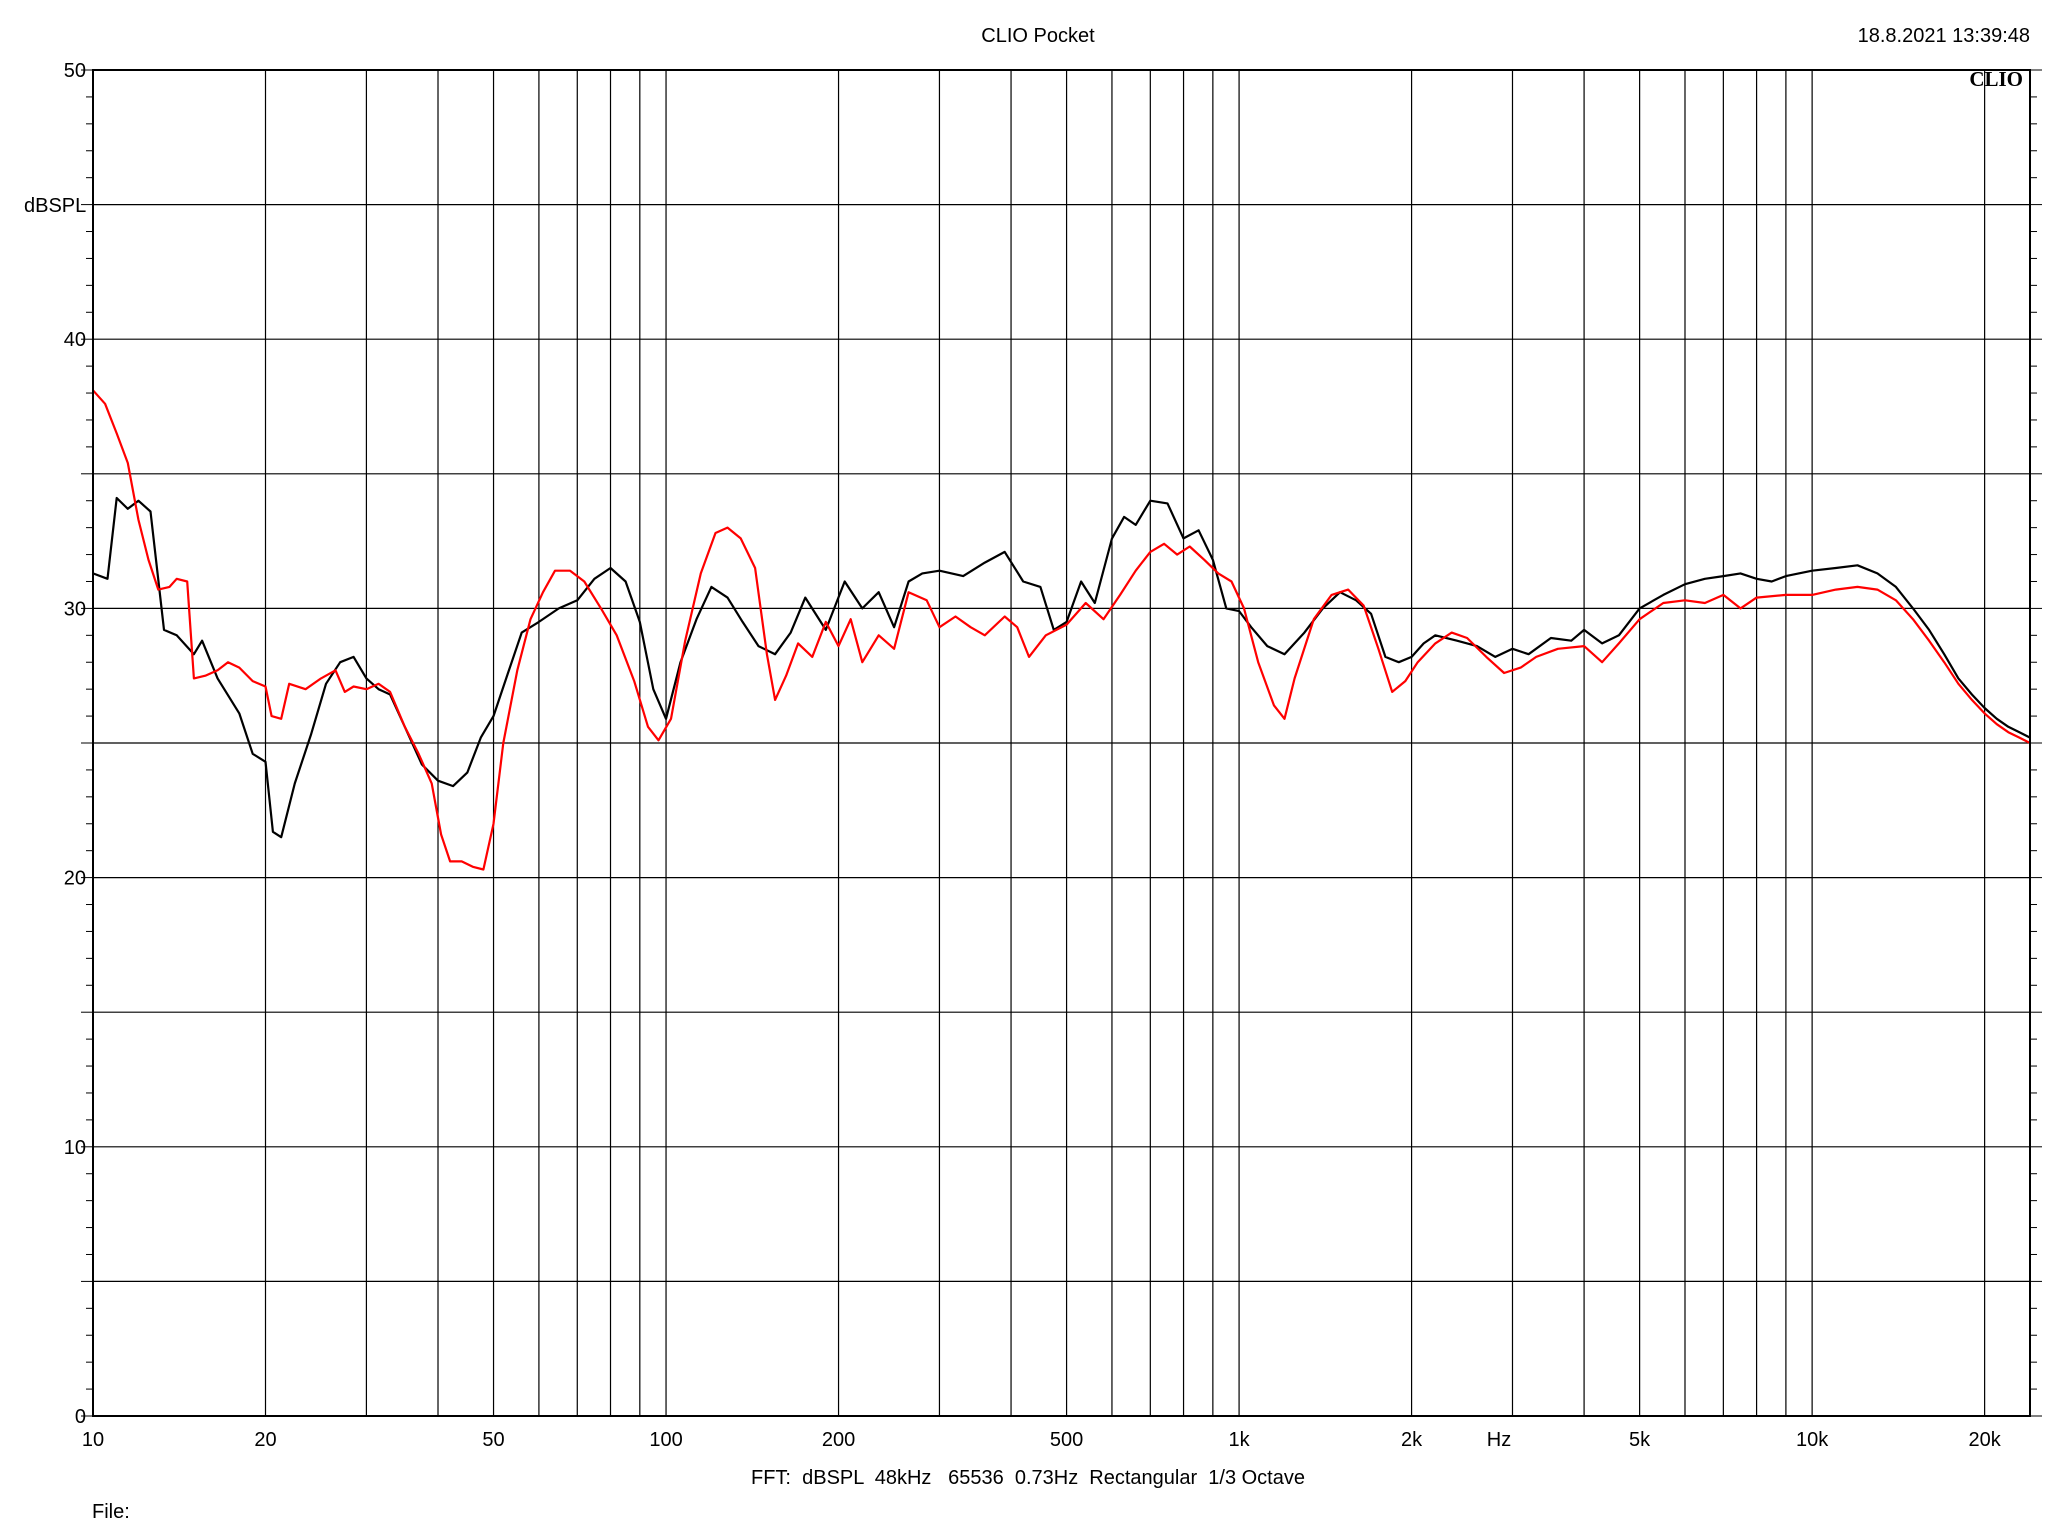 This screenshot has height=1536, width=2048. I want to click on file-label: File:, so click(111, 1512).